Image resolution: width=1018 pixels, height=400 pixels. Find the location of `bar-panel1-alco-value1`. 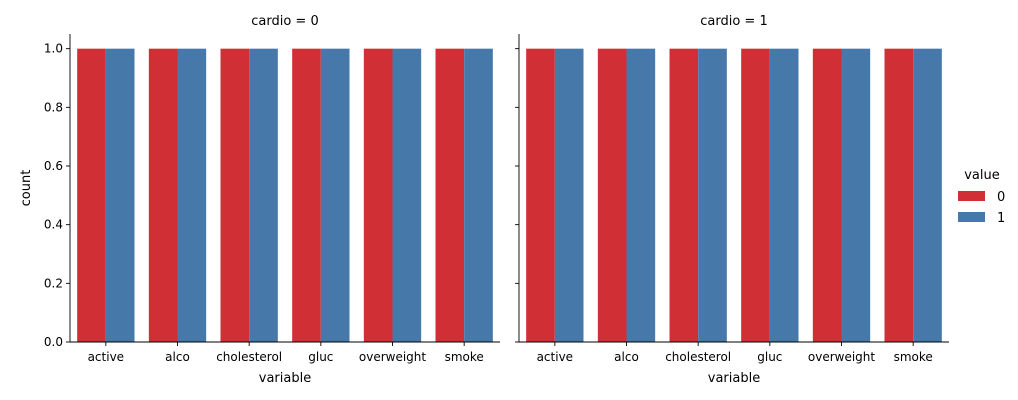

bar-panel1-alco-value1 is located at coordinates (641, 195).